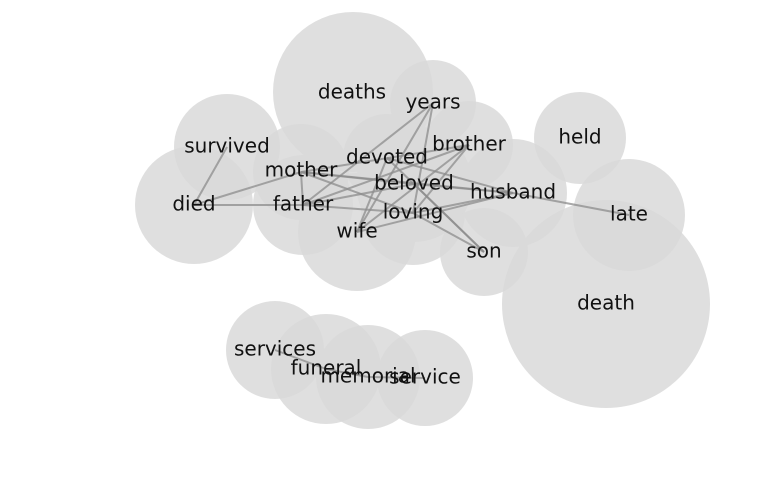  I want to click on label-mother: mother, so click(302, 170).